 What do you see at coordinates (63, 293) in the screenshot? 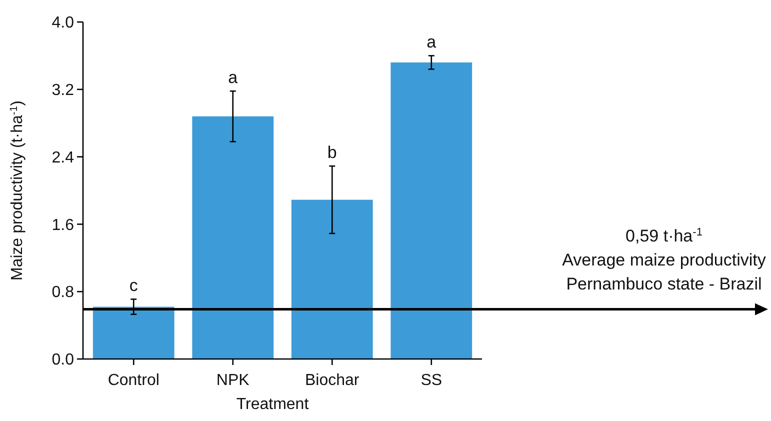
I see `y-tick-label: 0.8` at bounding box center [63, 293].